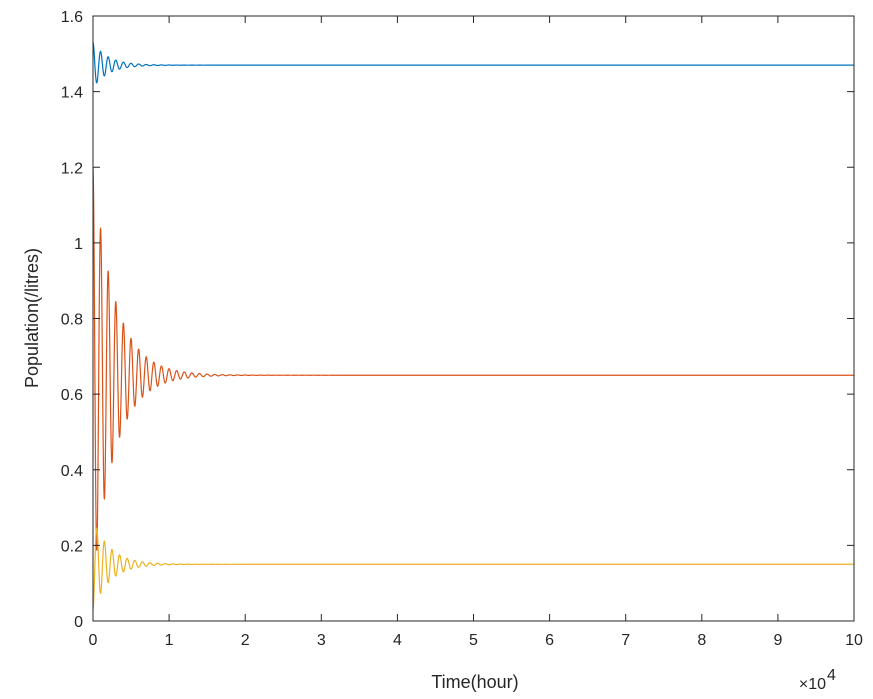 This screenshot has width=873, height=699. Describe the element at coordinates (397, 640) in the screenshot. I see `x-tick-label: 4` at that location.